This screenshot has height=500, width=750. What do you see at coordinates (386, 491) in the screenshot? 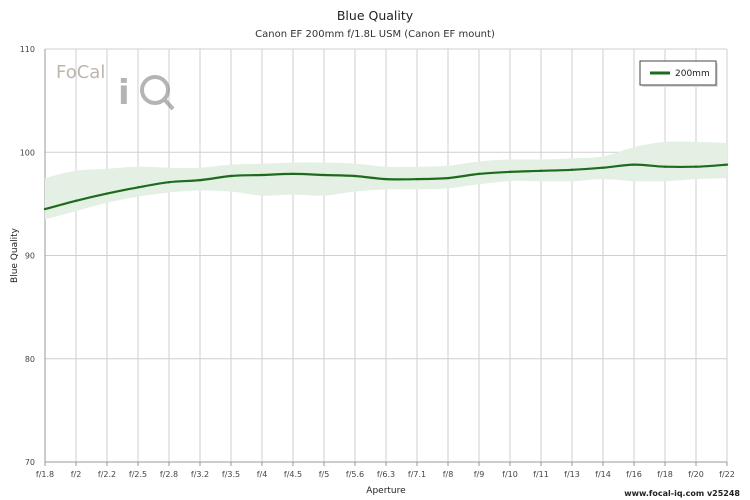
I see `x-axis-label: Aperture` at bounding box center [386, 491].